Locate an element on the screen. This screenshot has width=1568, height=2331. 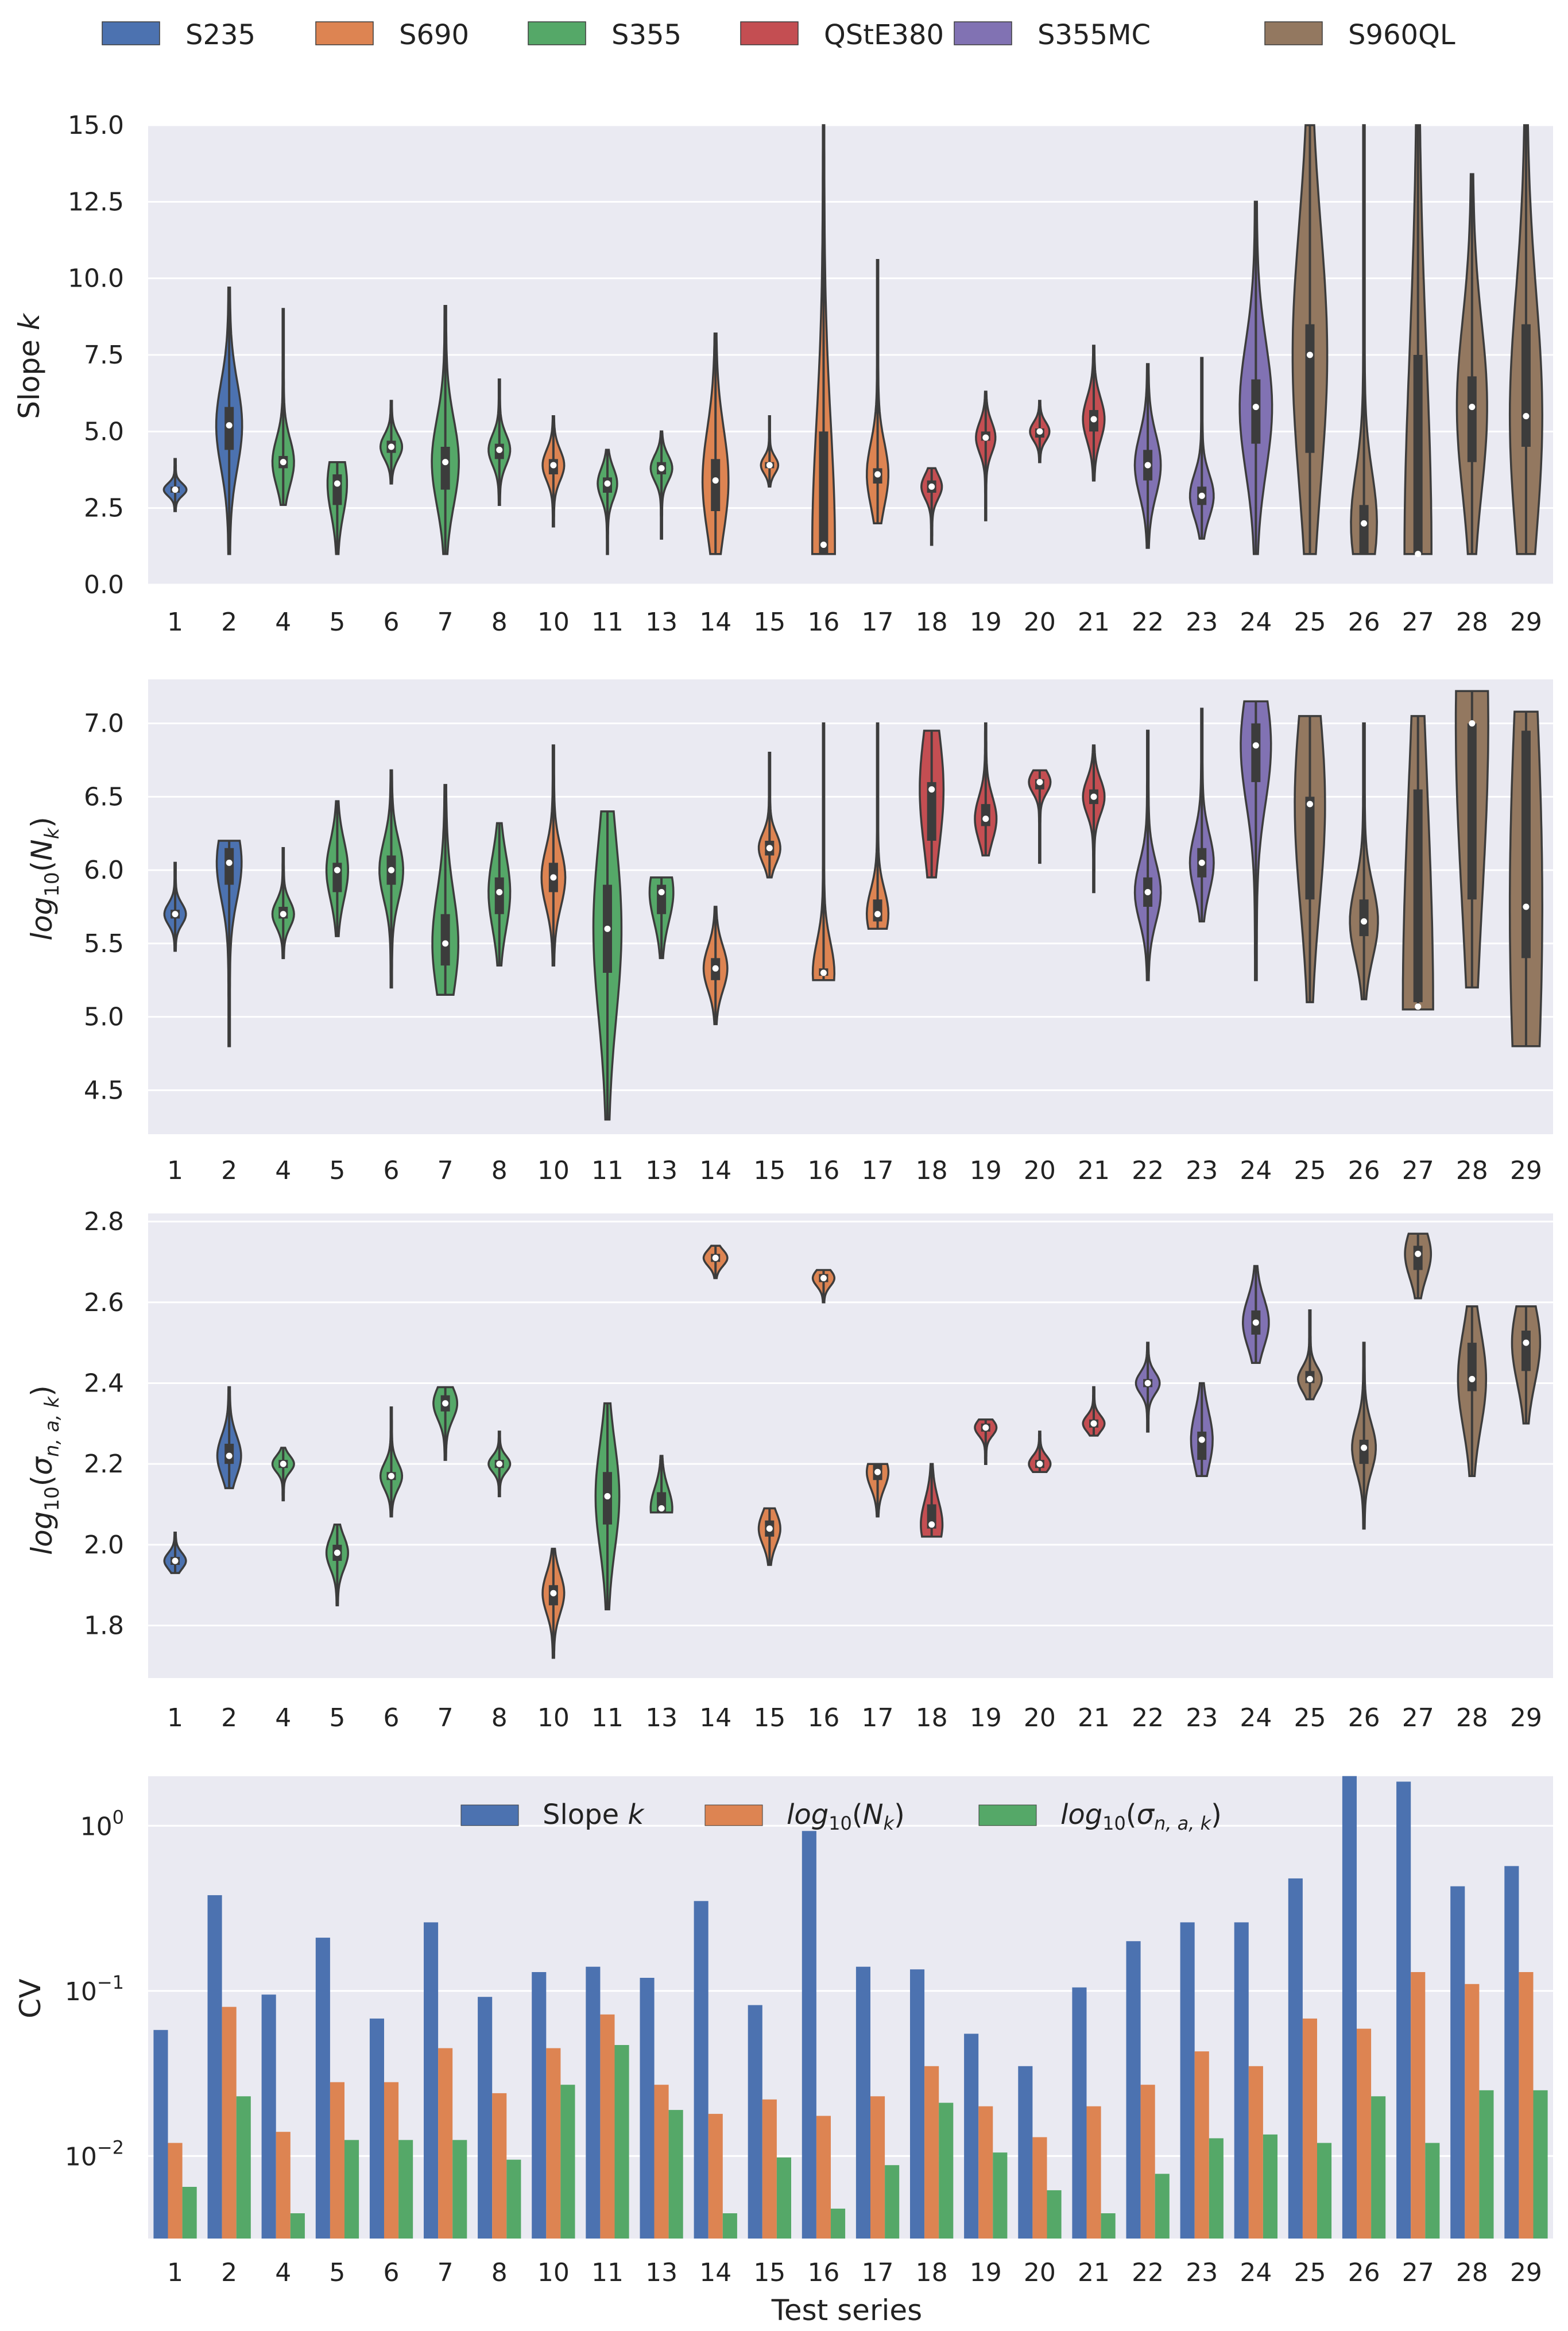
bar-29-s2 is located at coordinates (1540, 2164).